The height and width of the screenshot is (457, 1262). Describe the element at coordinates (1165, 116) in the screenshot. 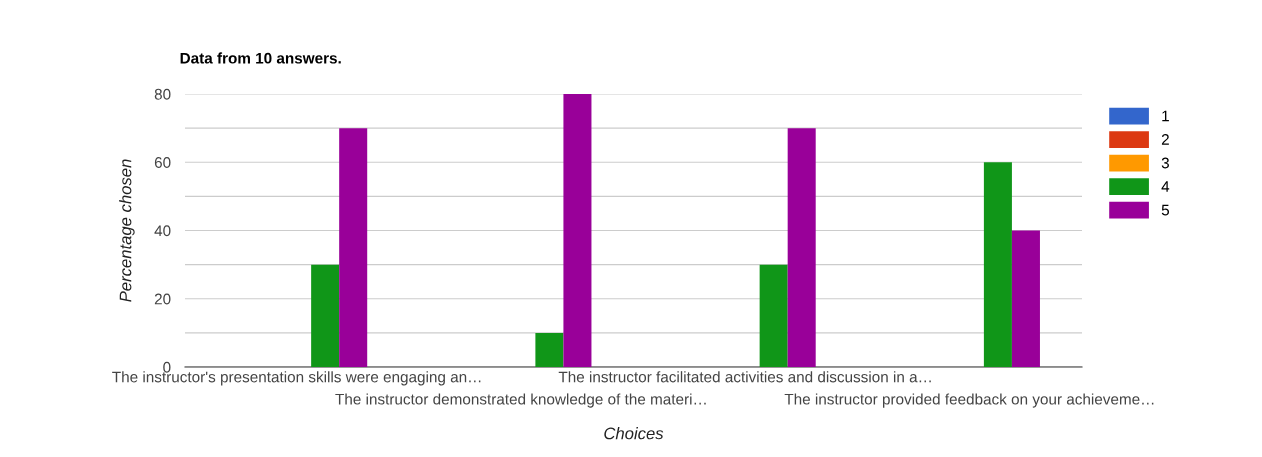

I see `legend-label: 1` at that location.